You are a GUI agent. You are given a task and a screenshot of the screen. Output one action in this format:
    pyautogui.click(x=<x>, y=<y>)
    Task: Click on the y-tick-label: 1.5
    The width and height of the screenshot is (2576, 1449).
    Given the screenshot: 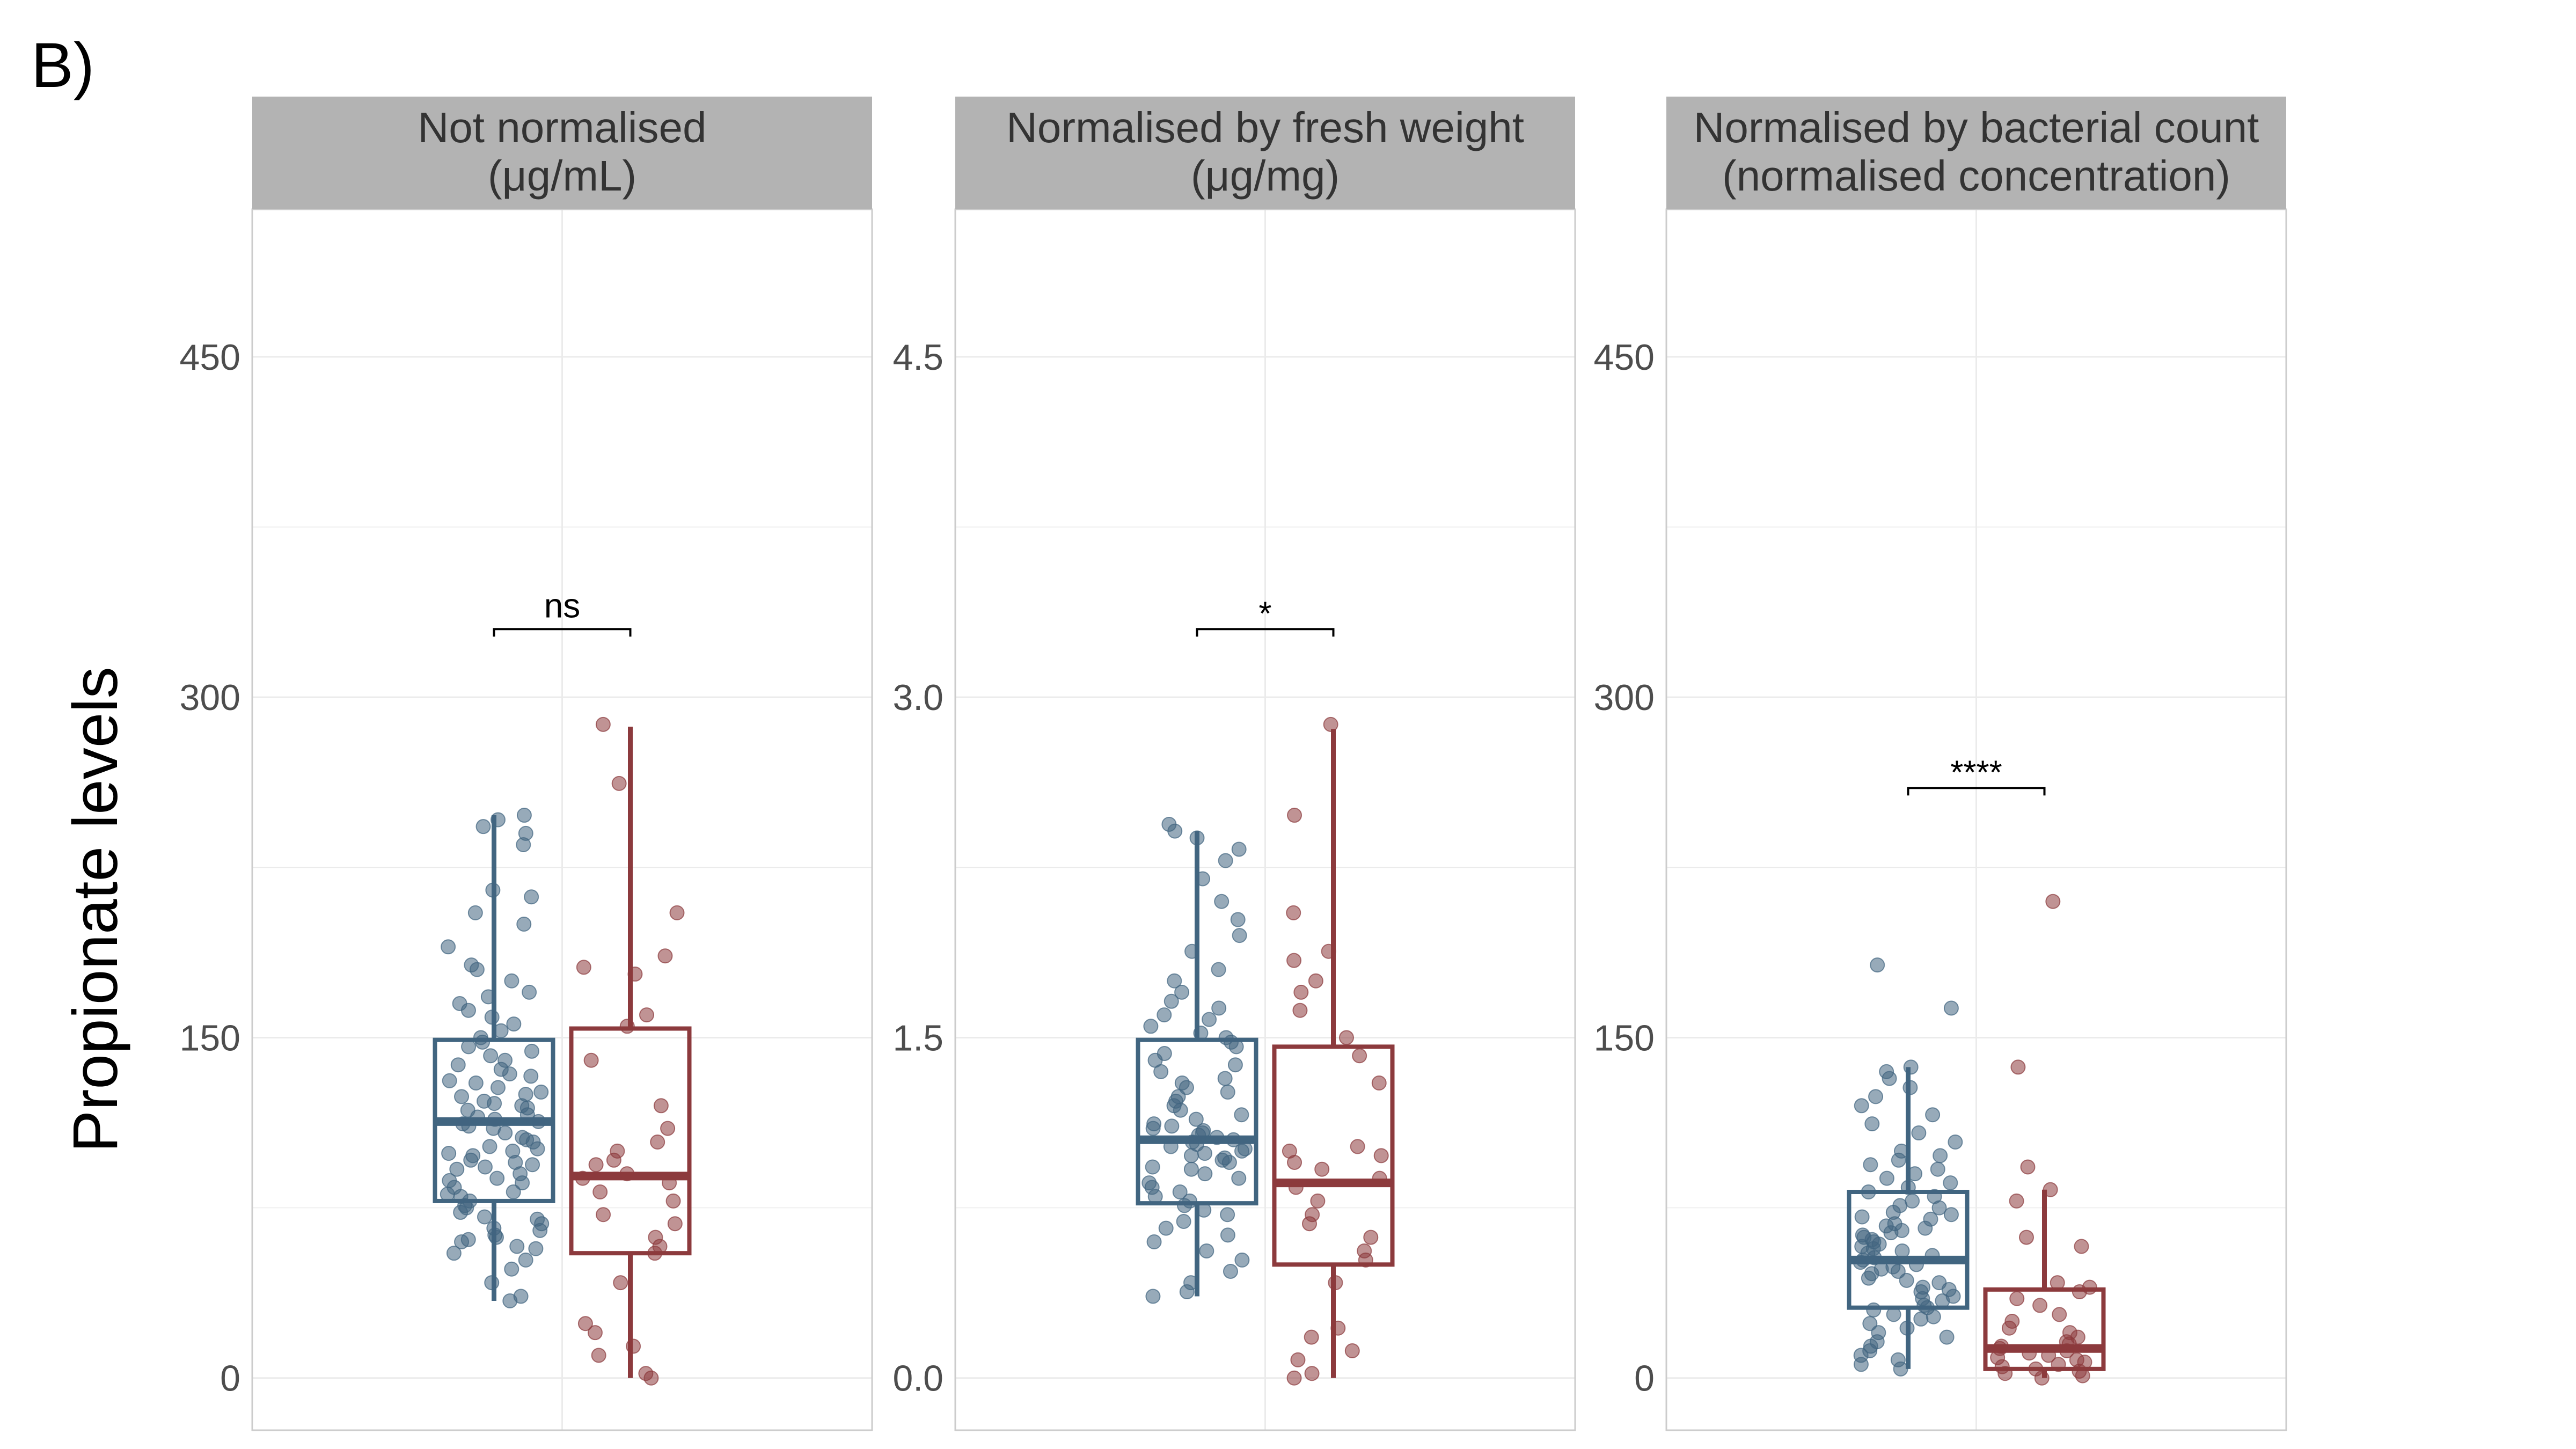 What is the action you would take?
    pyautogui.click(x=917, y=1038)
    